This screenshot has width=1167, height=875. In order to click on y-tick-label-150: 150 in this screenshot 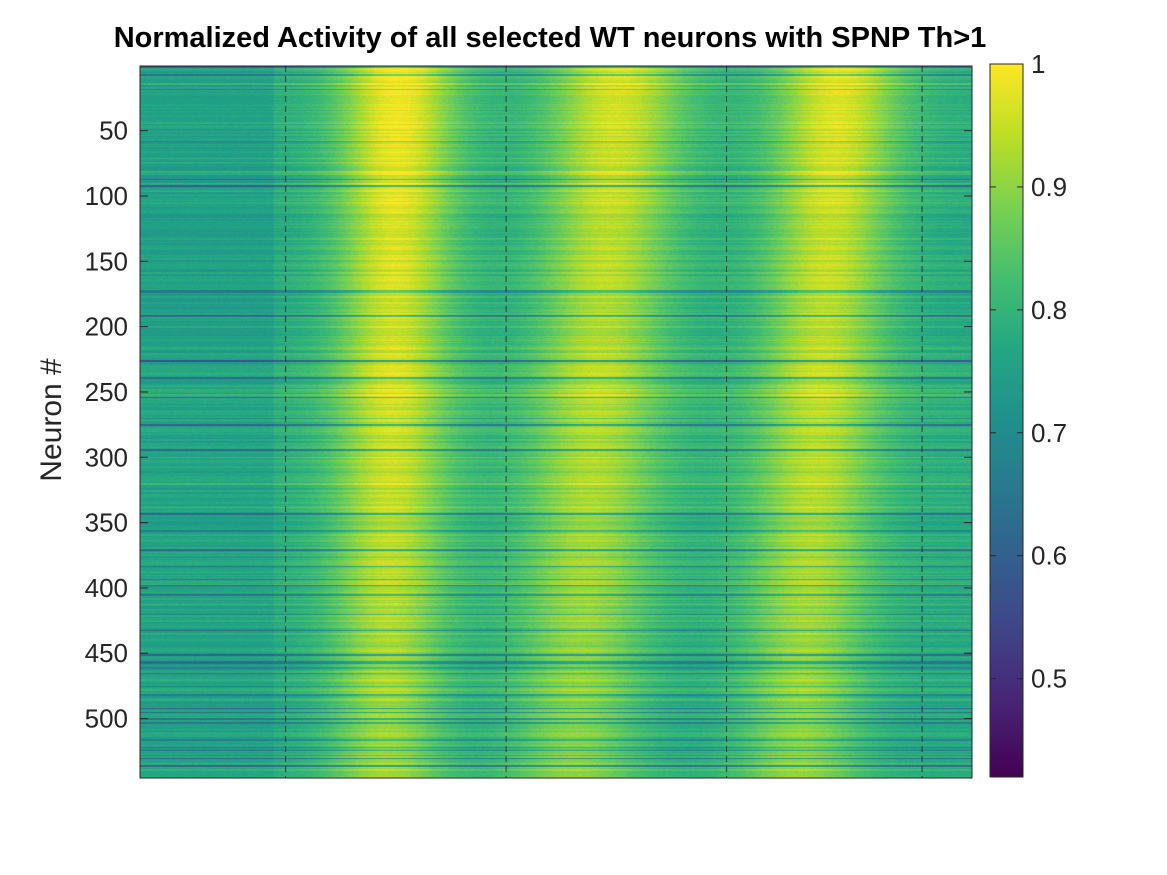, I will do `click(106, 261)`.